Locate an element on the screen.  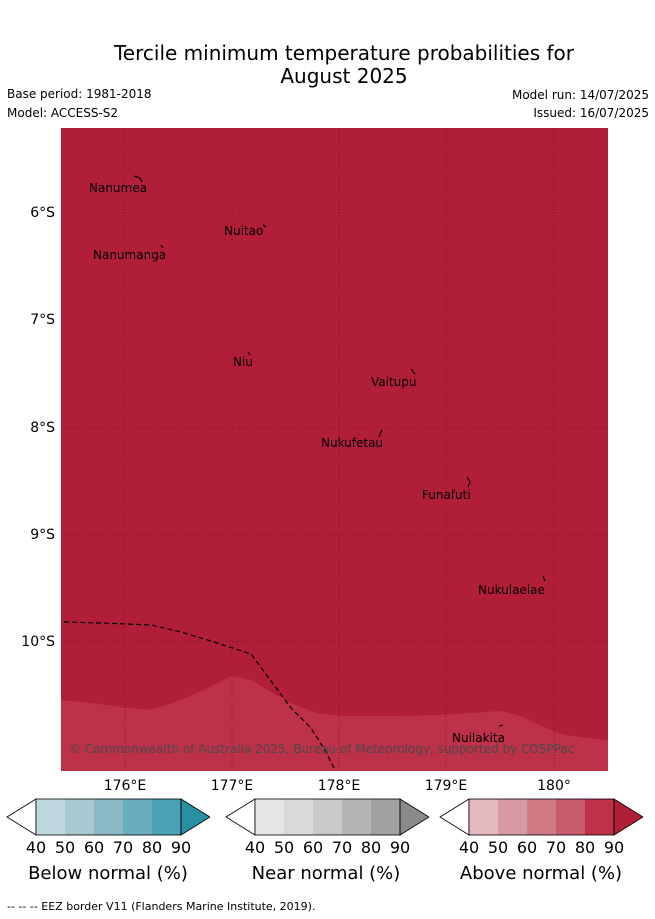
island-vaitupu is located at coordinates (413, 371).